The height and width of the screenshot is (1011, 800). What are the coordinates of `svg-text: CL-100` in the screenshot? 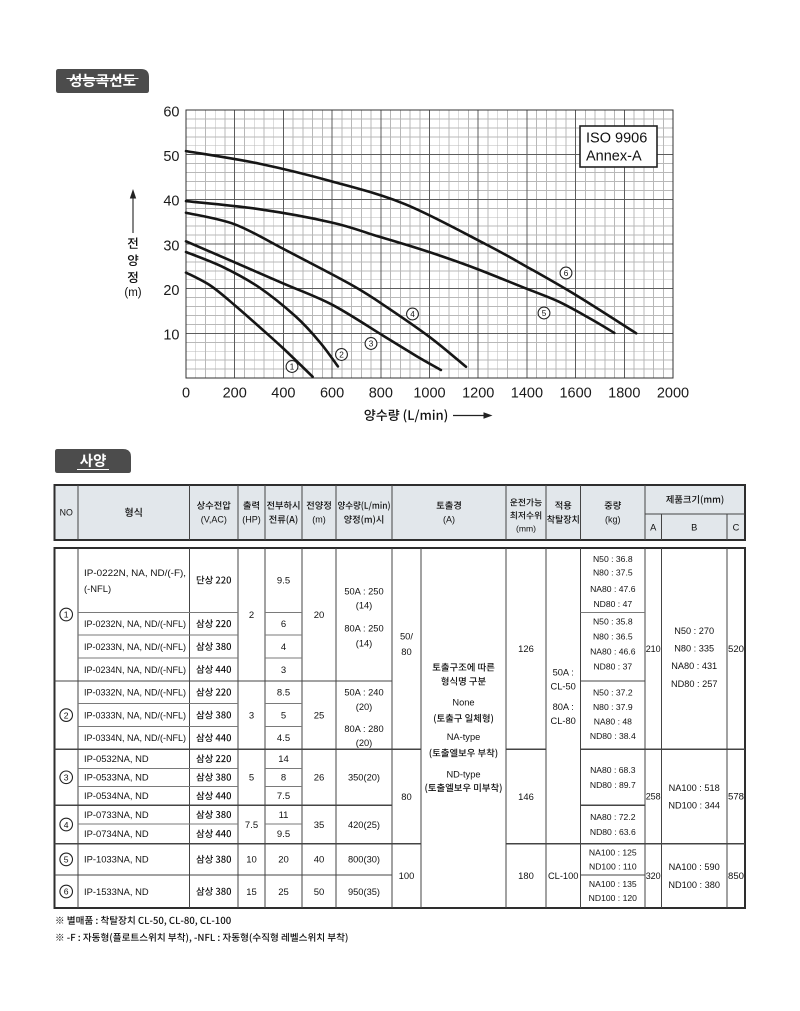 It's located at (563, 876).